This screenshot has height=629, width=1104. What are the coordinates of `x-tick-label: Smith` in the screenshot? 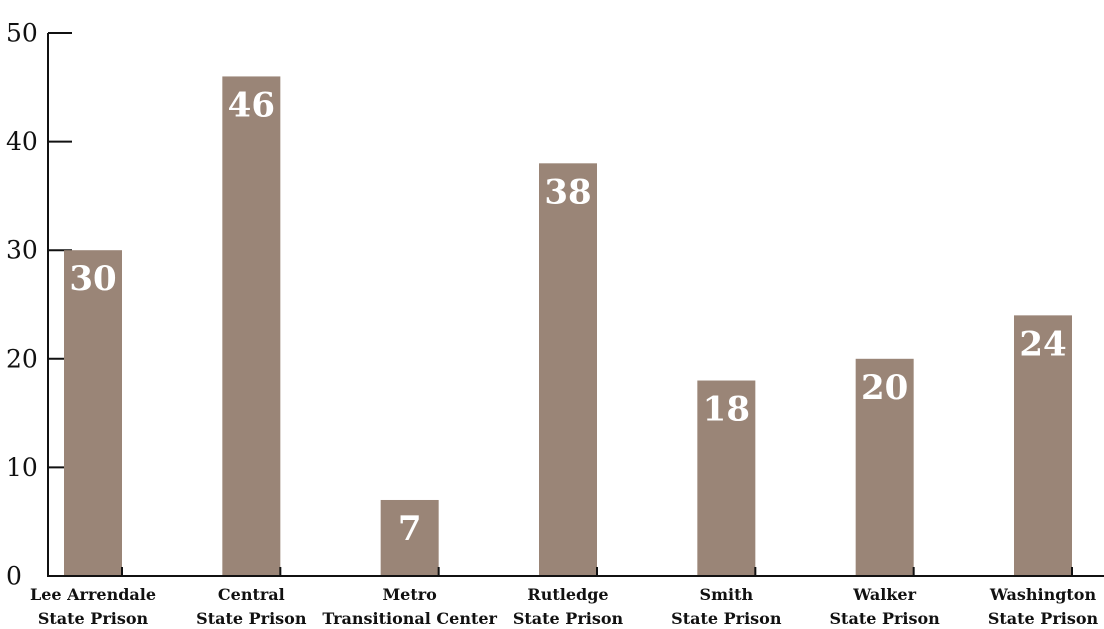 It's located at (727, 594).